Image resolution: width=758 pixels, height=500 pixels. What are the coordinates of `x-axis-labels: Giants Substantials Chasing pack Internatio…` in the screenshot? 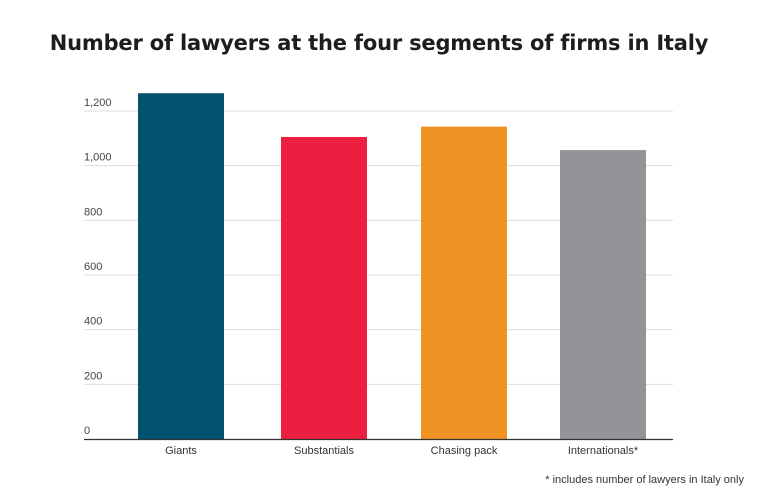 It's located at (402, 451).